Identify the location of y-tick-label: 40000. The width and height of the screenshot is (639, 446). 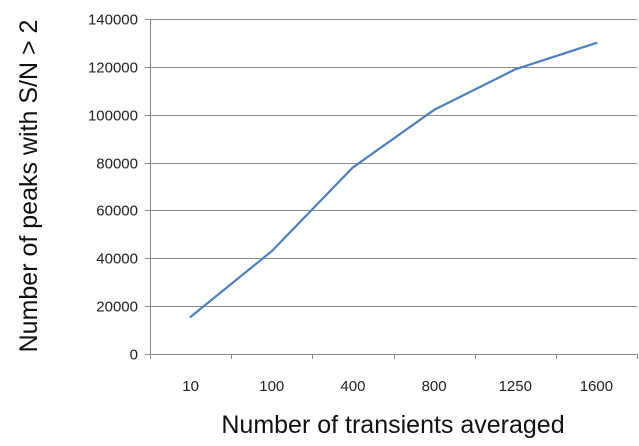
(117, 259).